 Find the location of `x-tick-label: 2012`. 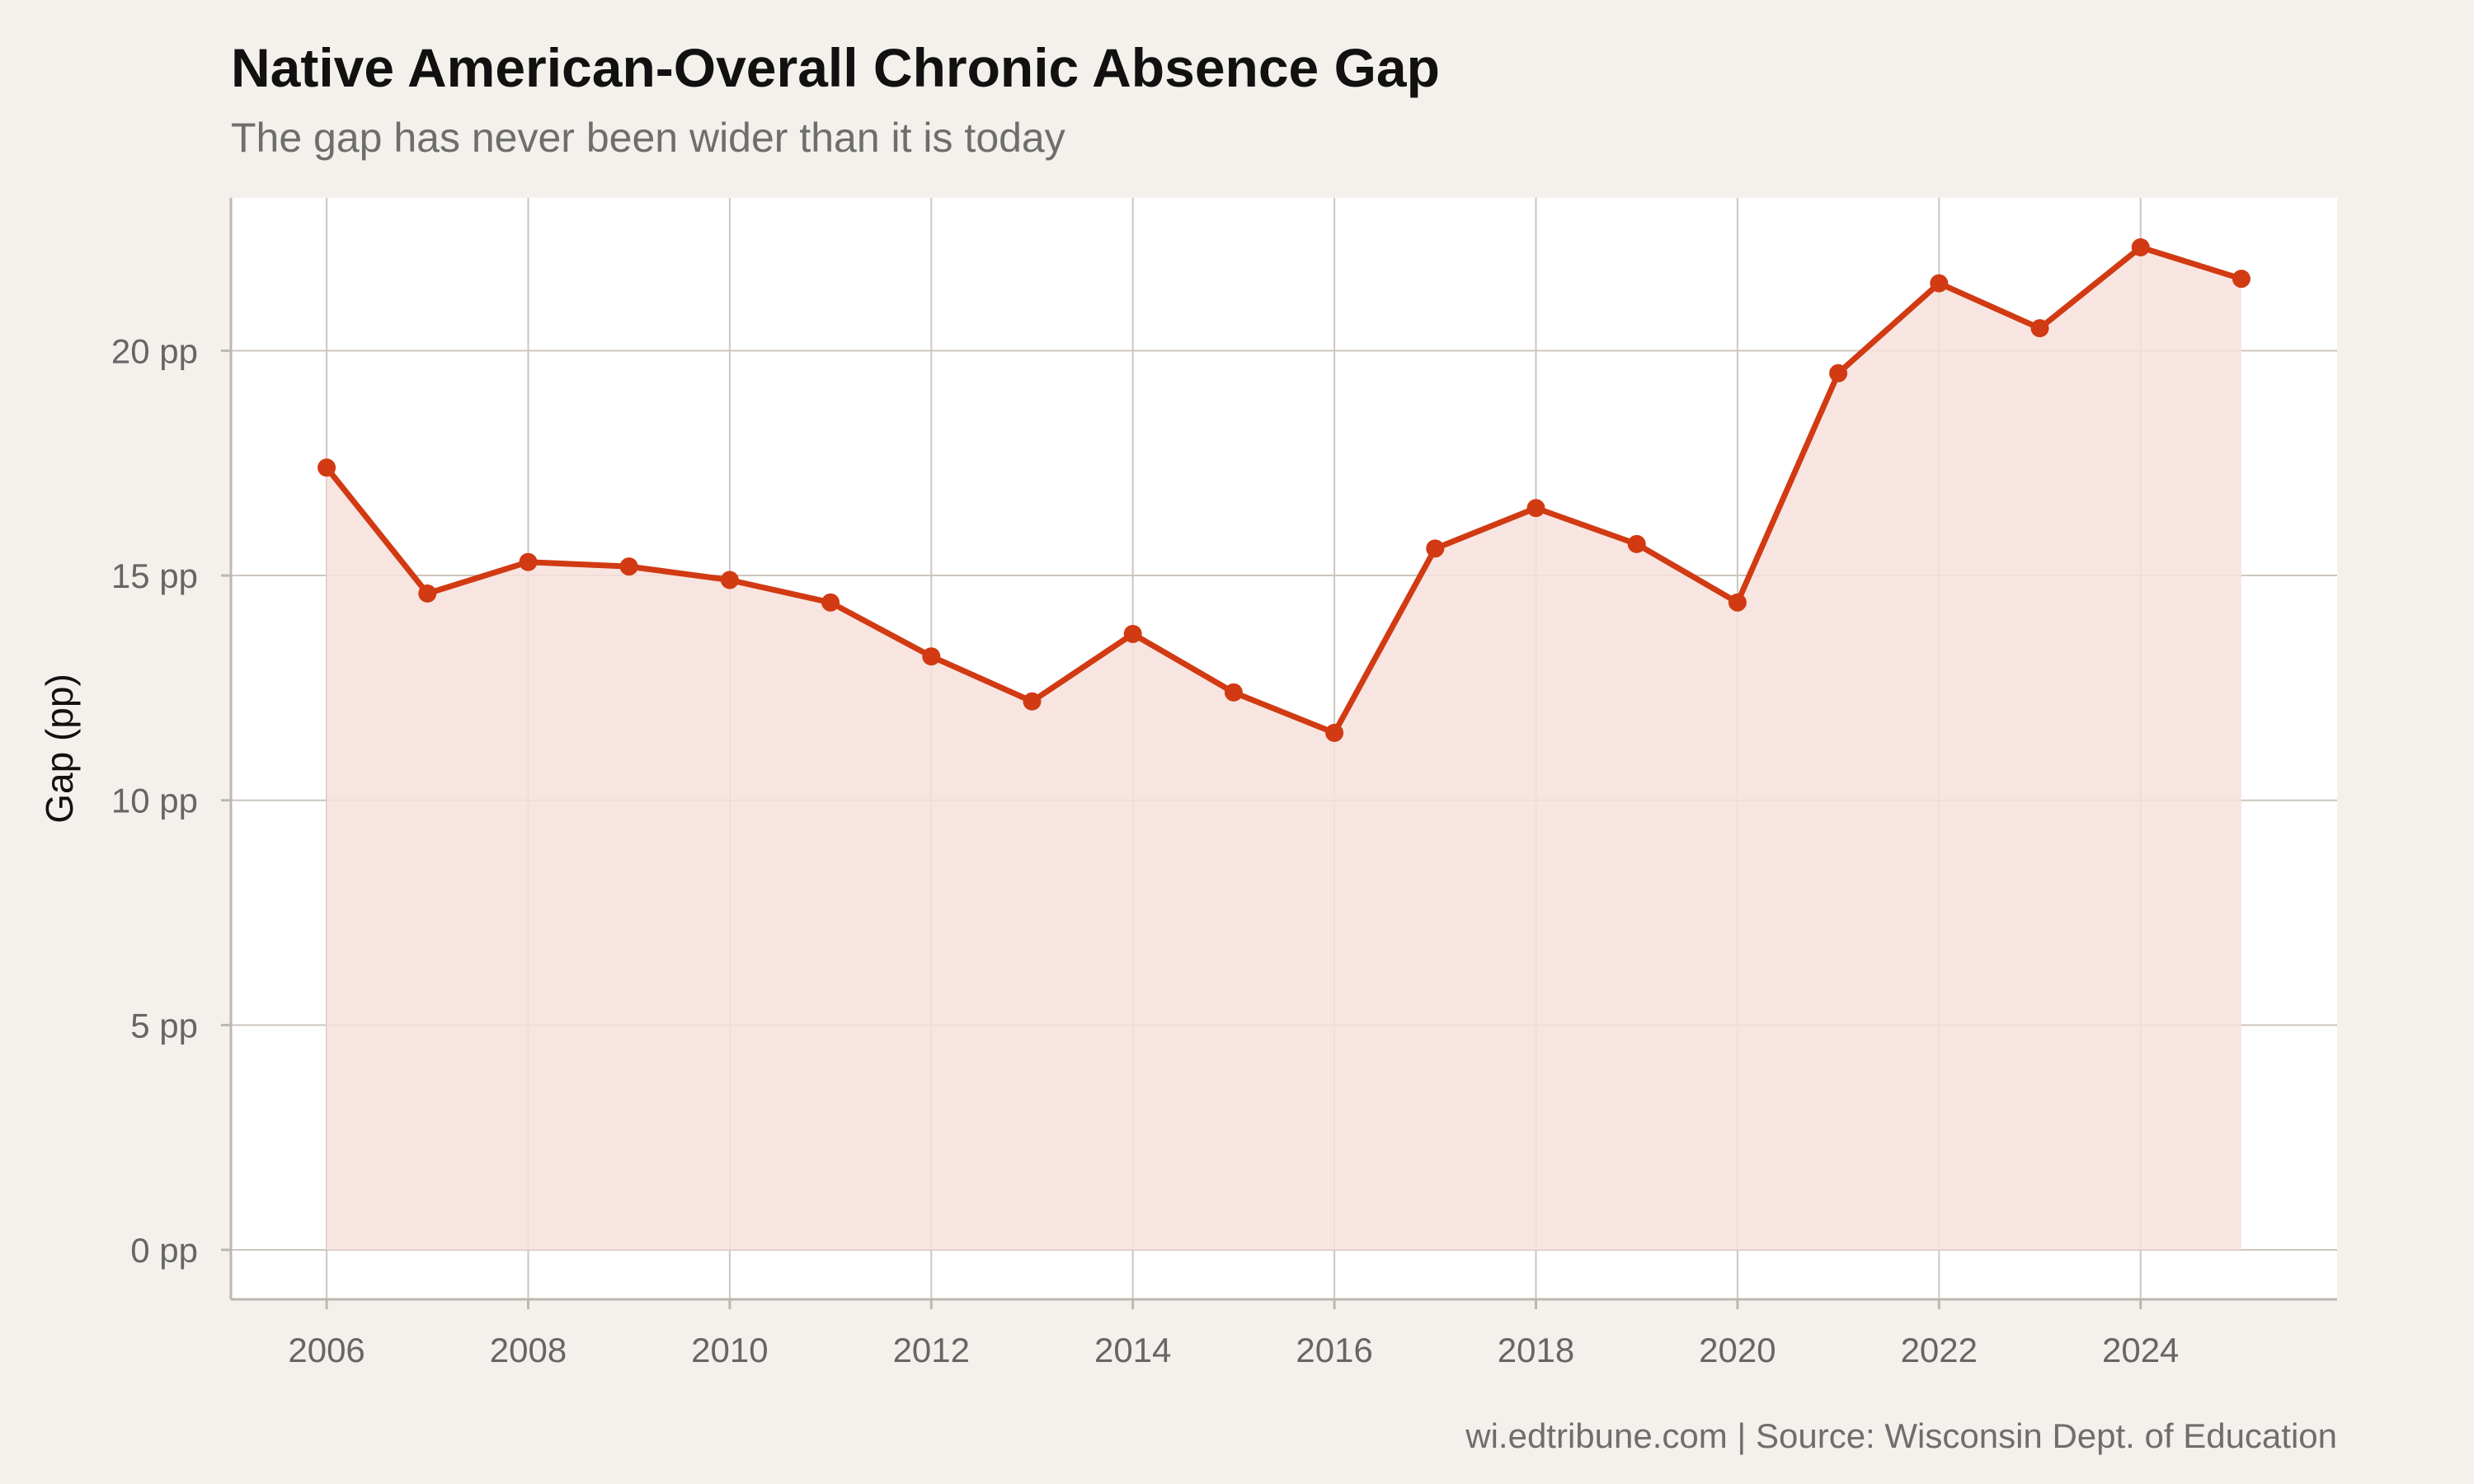

x-tick-label: 2012 is located at coordinates (931, 1350).